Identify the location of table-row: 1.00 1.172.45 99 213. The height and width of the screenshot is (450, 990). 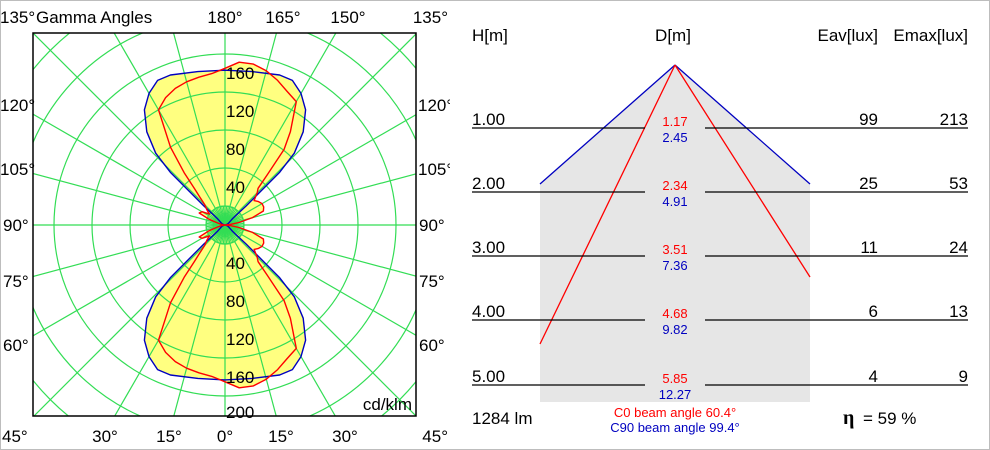
(720, 127).